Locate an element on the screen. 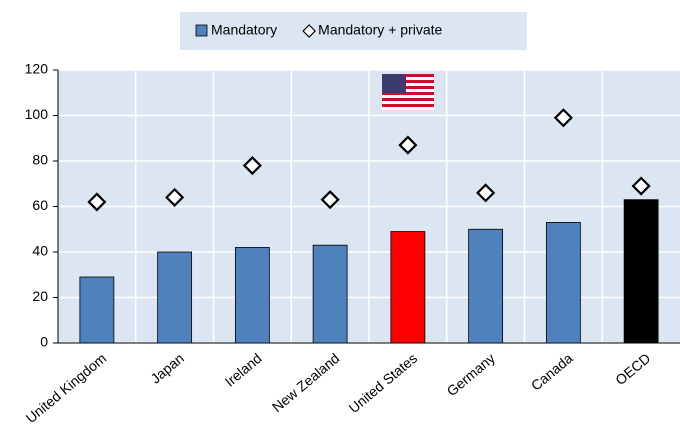 The width and height of the screenshot is (680, 434). x-tick-label: United States is located at coordinates (383, 383).